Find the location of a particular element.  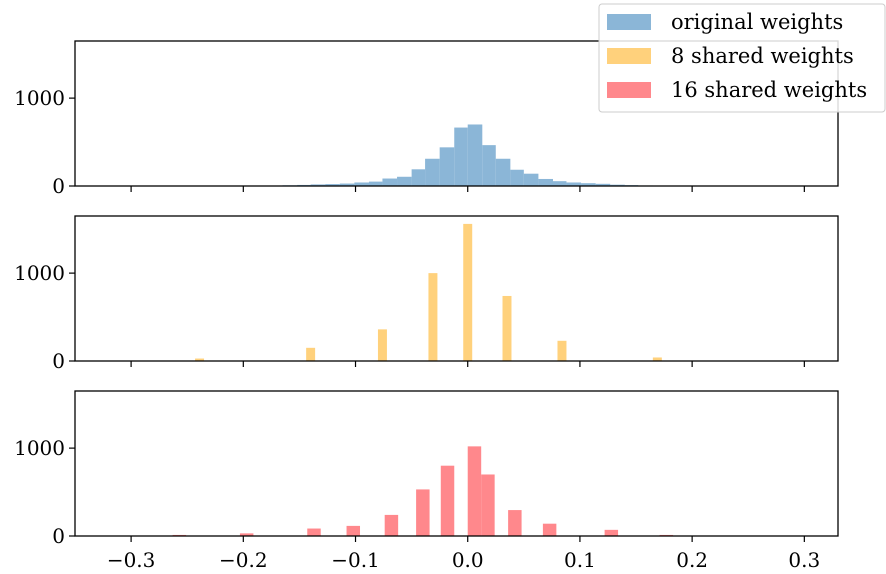

x-tick-label: 0.0 is located at coordinates (468, 560).